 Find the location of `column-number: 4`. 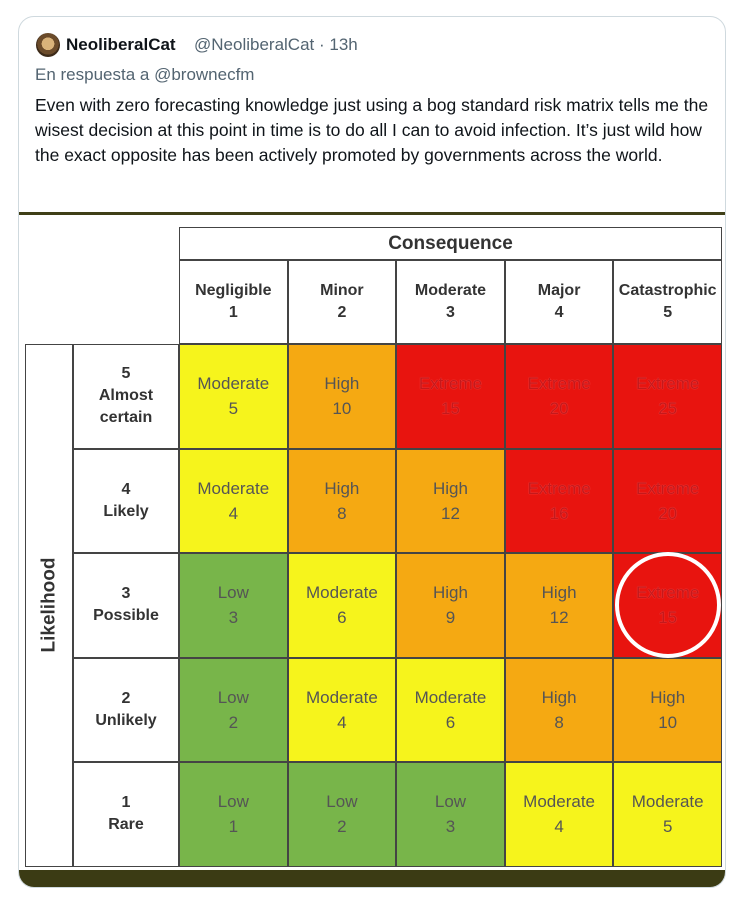

column-number: 4 is located at coordinates (559, 312).